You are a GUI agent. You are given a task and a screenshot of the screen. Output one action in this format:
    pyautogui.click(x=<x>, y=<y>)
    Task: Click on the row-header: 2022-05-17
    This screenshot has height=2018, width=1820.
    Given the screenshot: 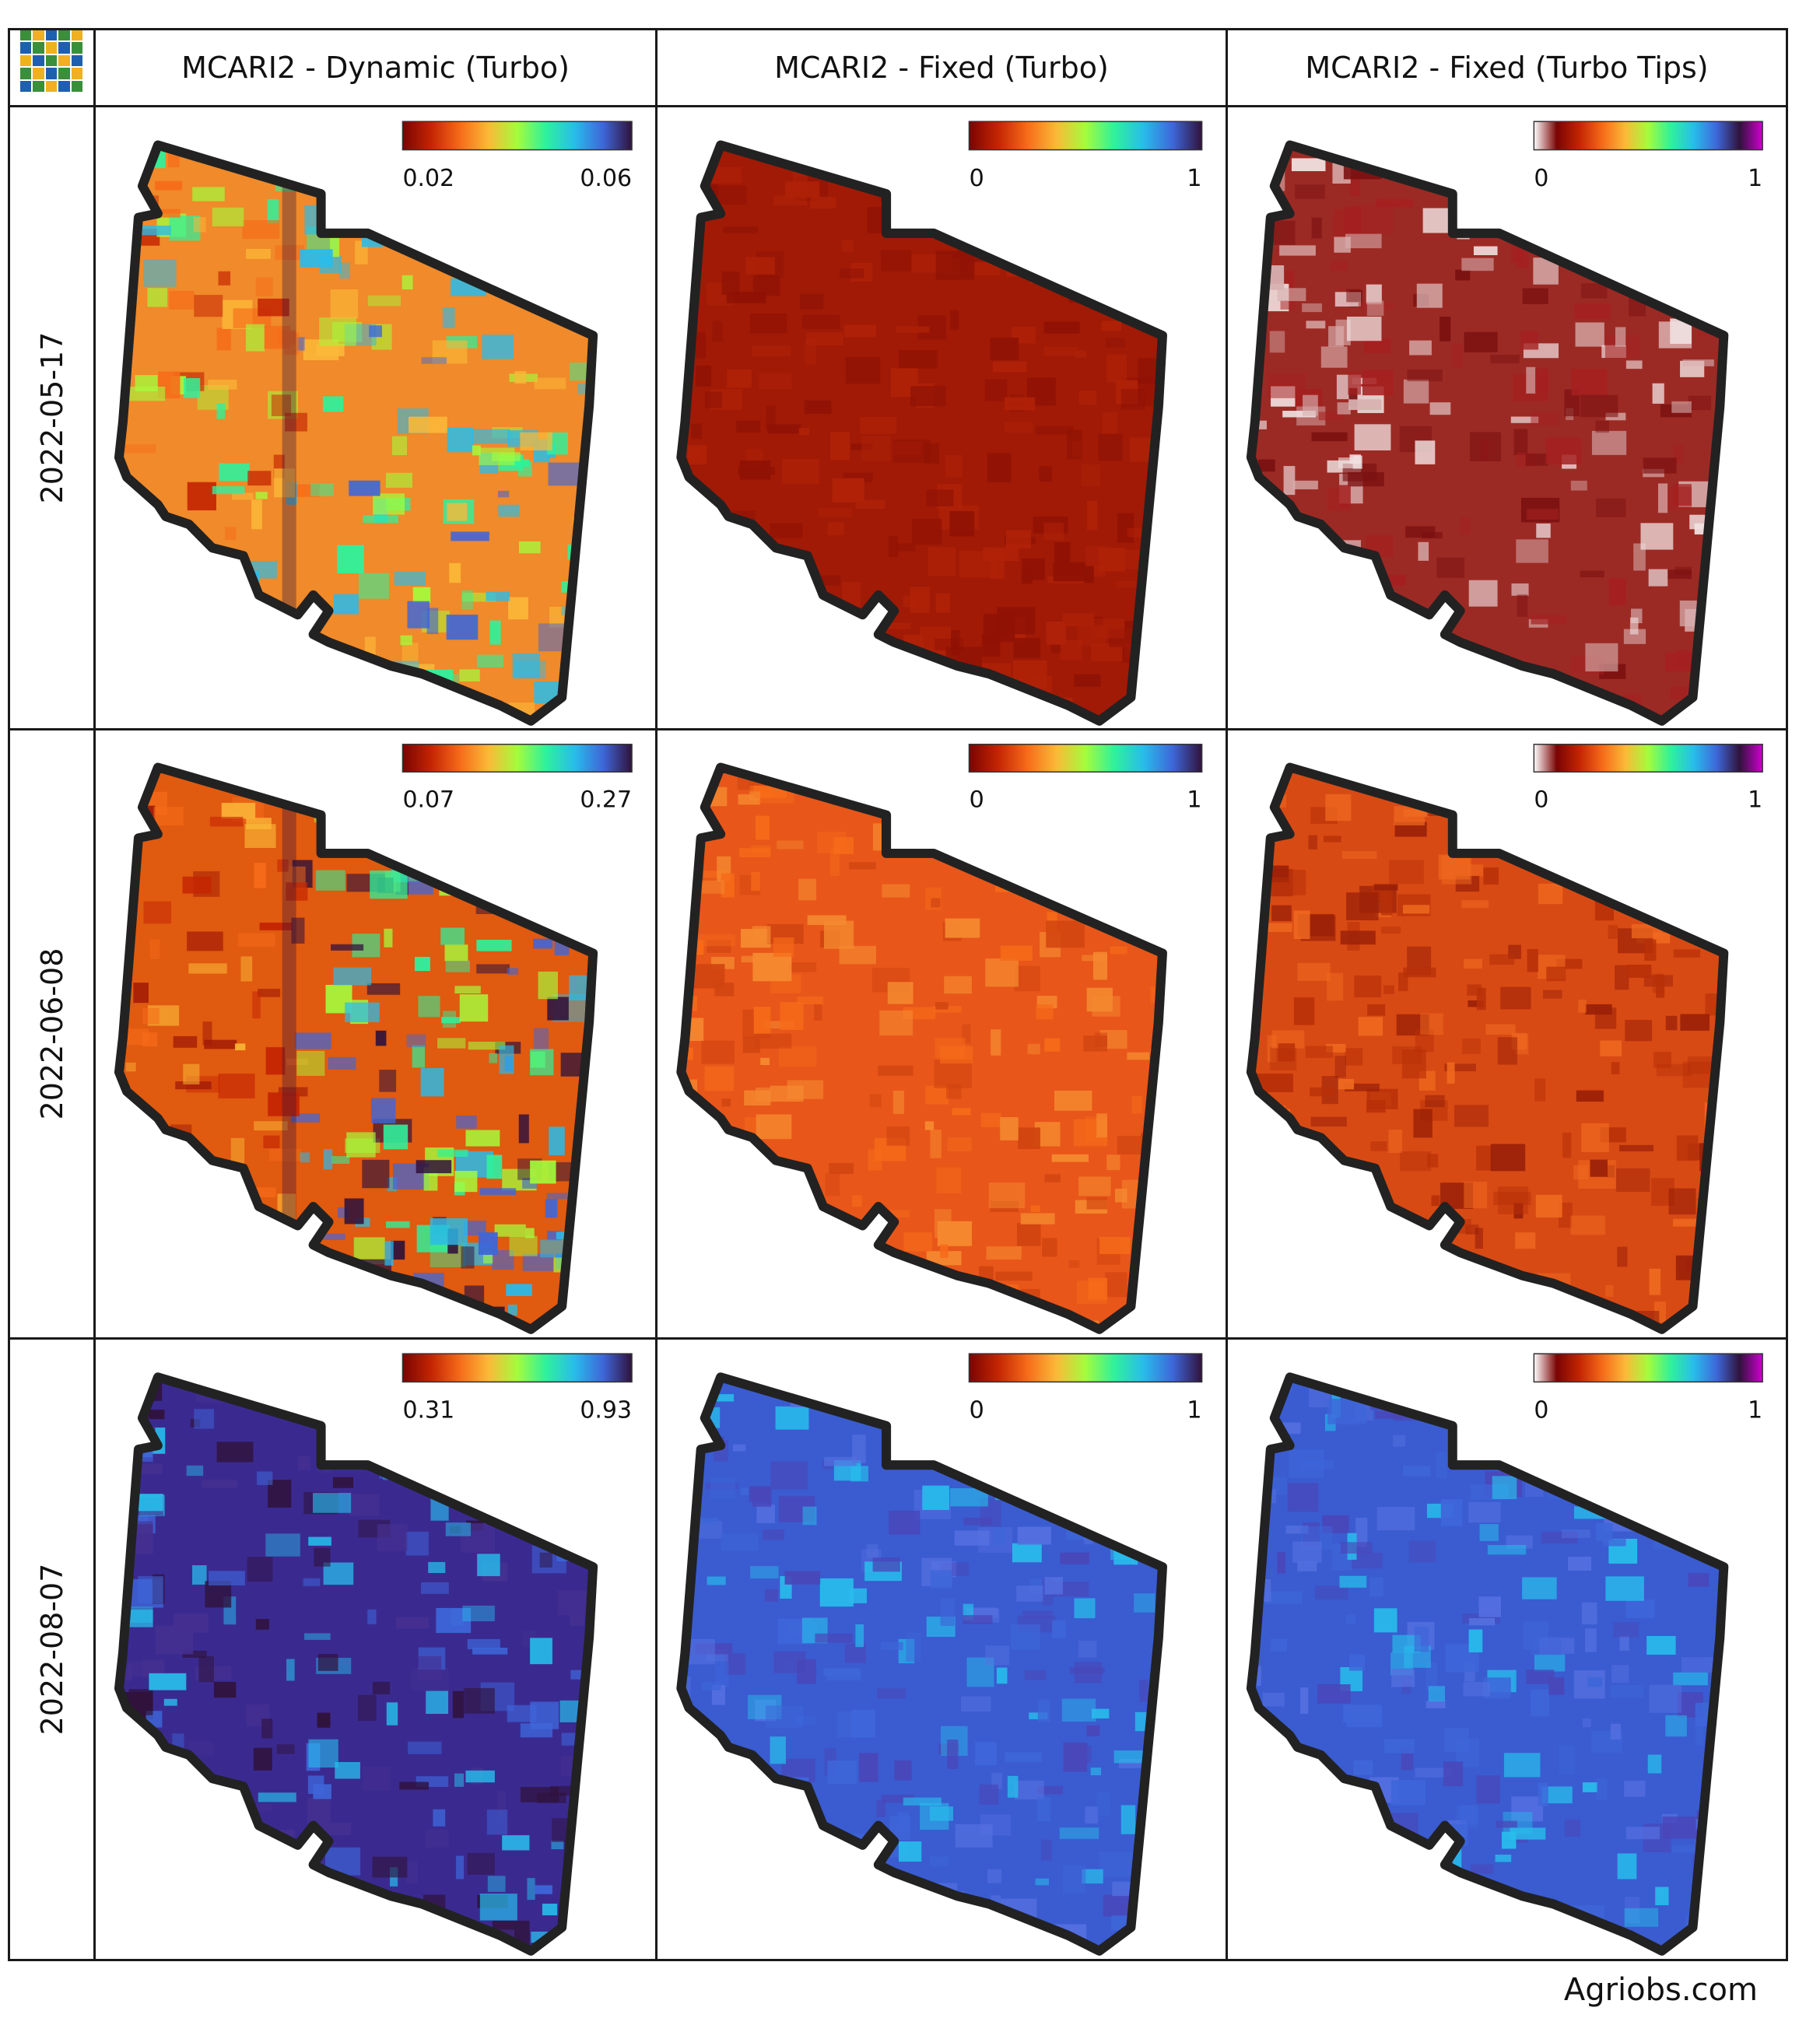 What is the action you would take?
    pyautogui.click(x=52, y=417)
    